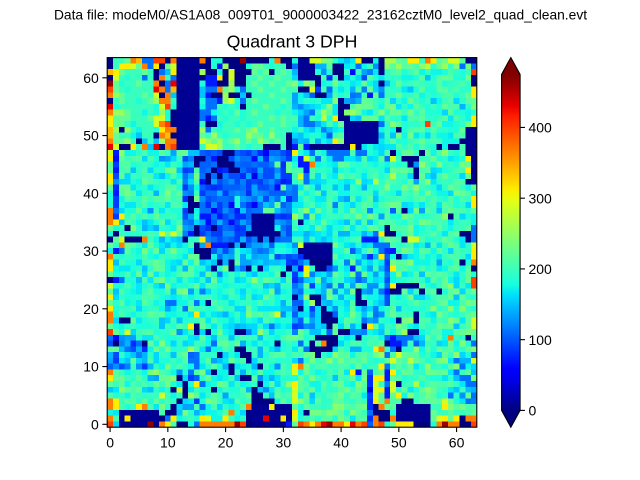 The width and height of the screenshot is (640, 480). What do you see at coordinates (540, 269) in the screenshot?
I see `svg-text: 200` at bounding box center [540, 269].